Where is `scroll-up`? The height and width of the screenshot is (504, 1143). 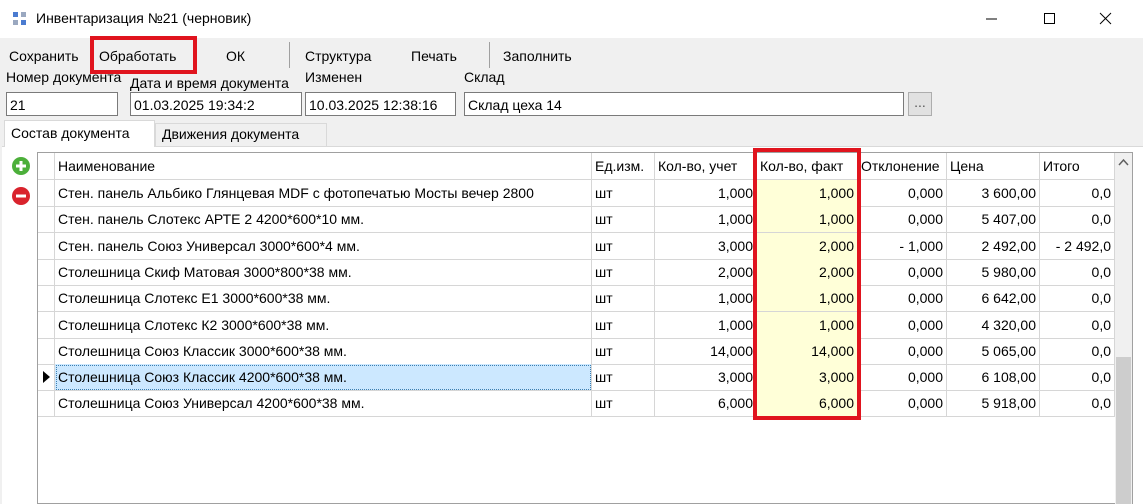 scroll-up is located at coordinates (1123, 163).